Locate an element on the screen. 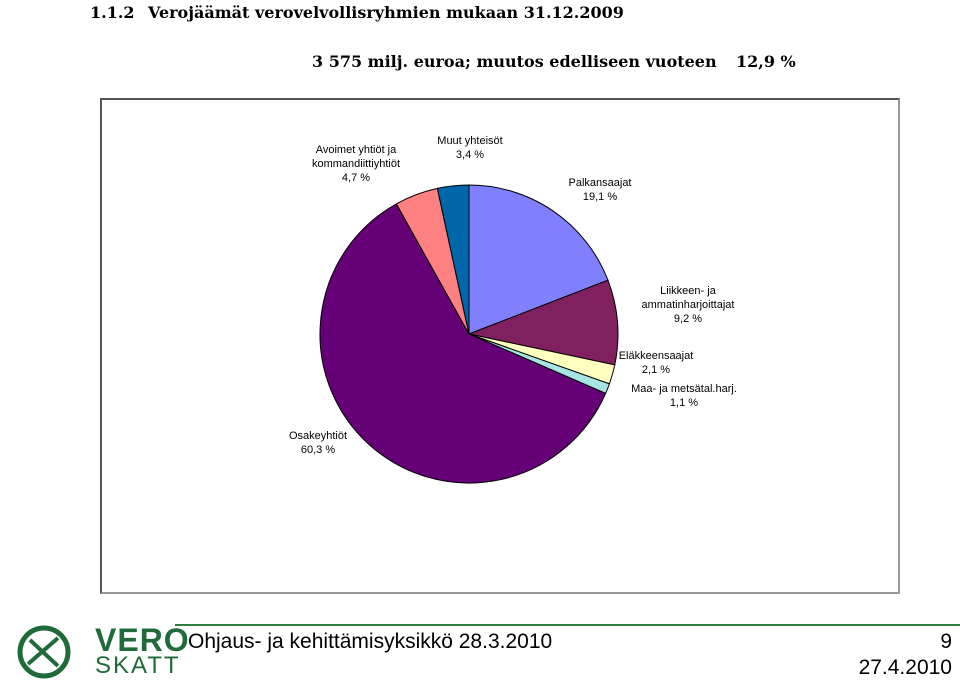  value-label: 19,1 % is located at coordinates (600, 197).